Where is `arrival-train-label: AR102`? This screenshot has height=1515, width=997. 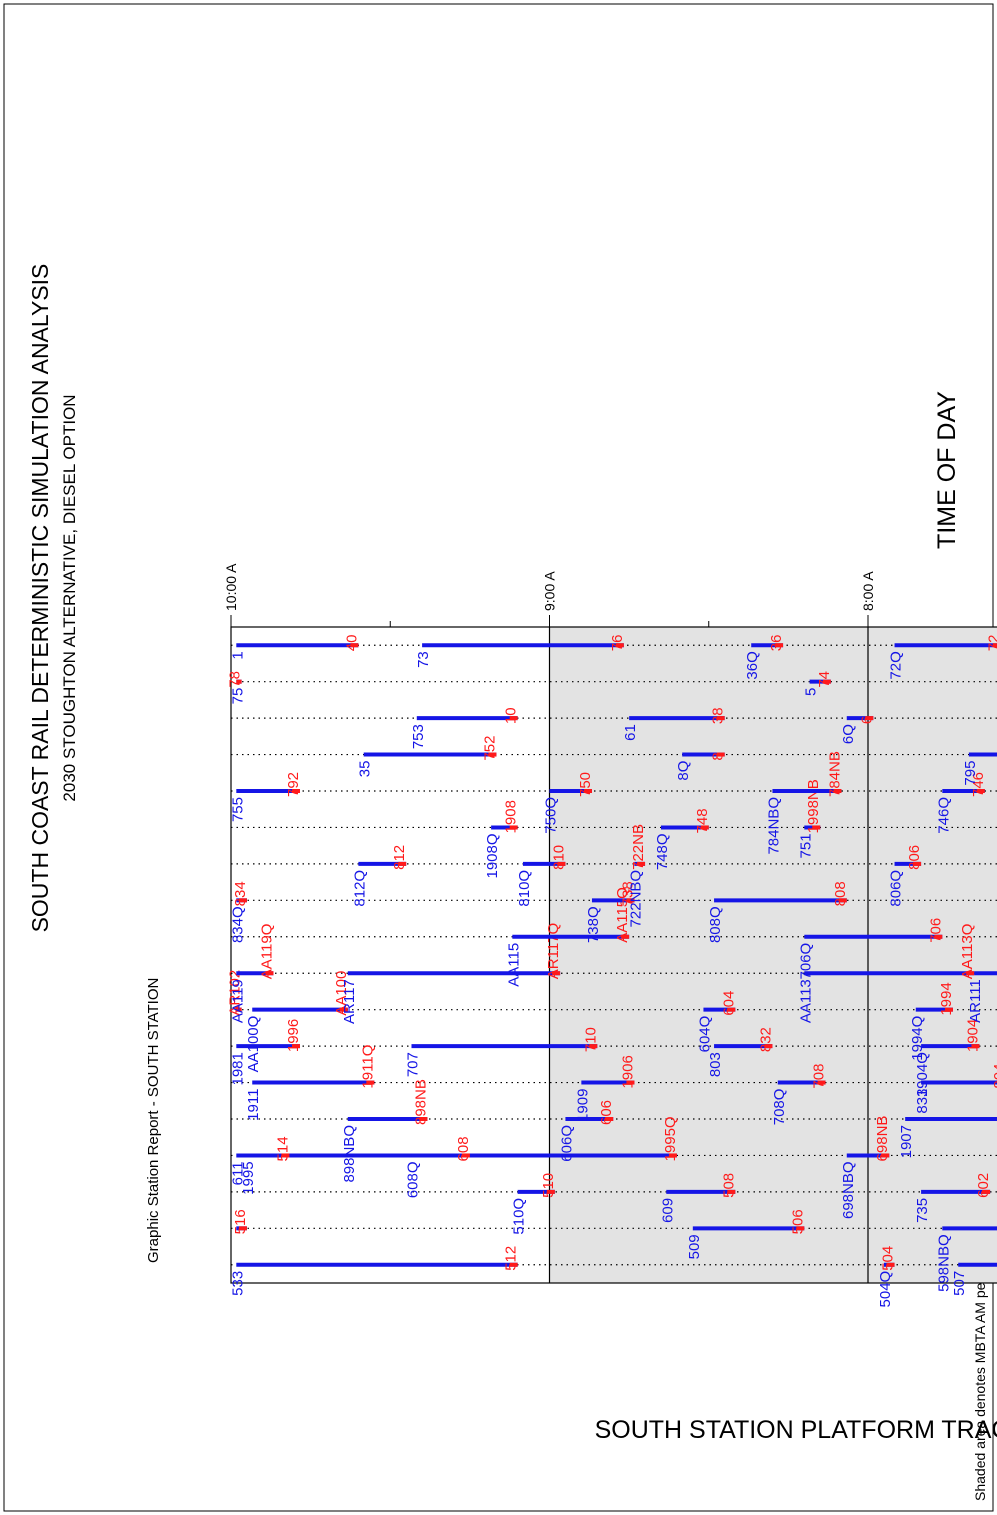 arrival-train-label: AR102 is located at coordinates (235, 993).